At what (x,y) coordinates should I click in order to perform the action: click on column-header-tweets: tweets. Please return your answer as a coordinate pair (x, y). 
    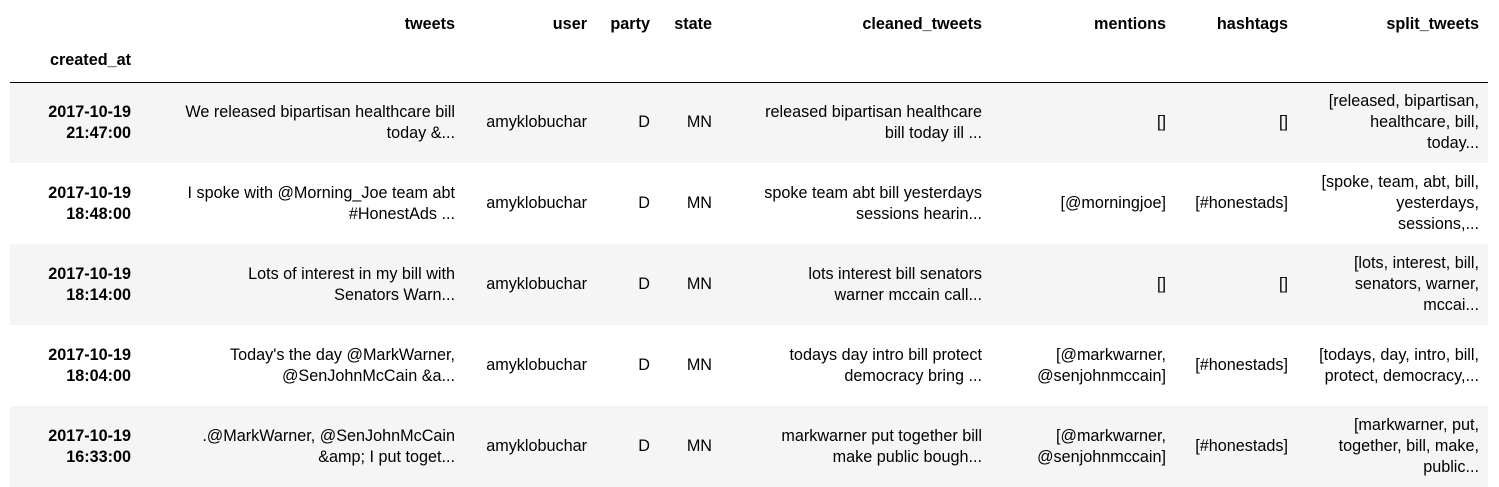
    Looking at the image, I should click on (429, 23).